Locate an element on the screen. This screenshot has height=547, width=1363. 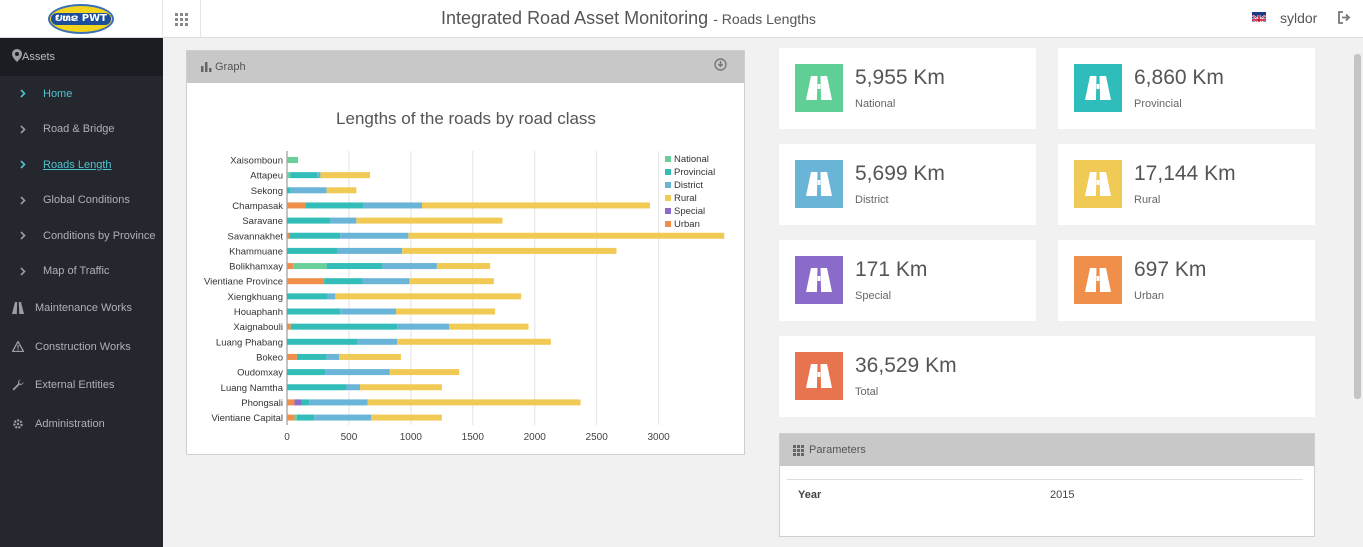
sidebar-section-assets: Assets is located at coordinates (81, 57).